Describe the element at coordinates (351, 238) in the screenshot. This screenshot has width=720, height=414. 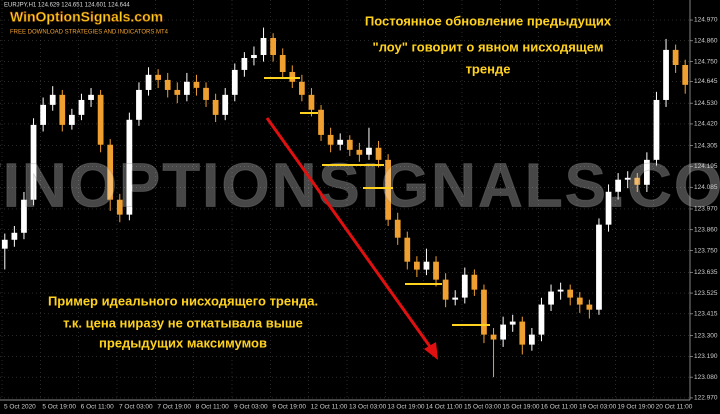
I see `trend-arrow` at that location.